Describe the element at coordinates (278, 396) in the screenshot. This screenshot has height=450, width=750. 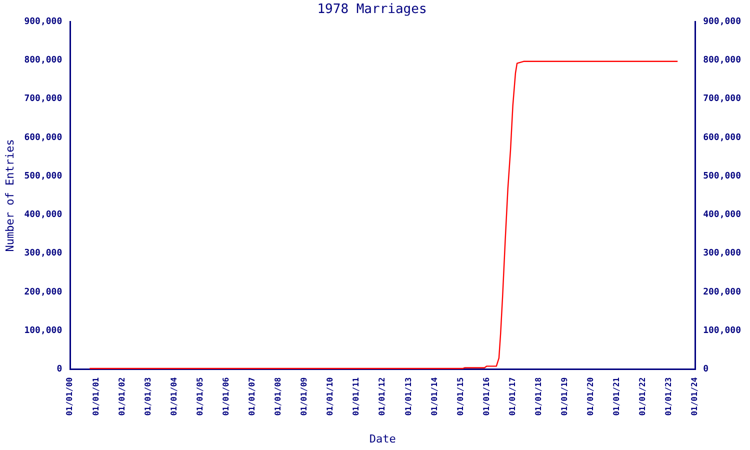
I see `x-tick-label: 01/01/08` at that location.